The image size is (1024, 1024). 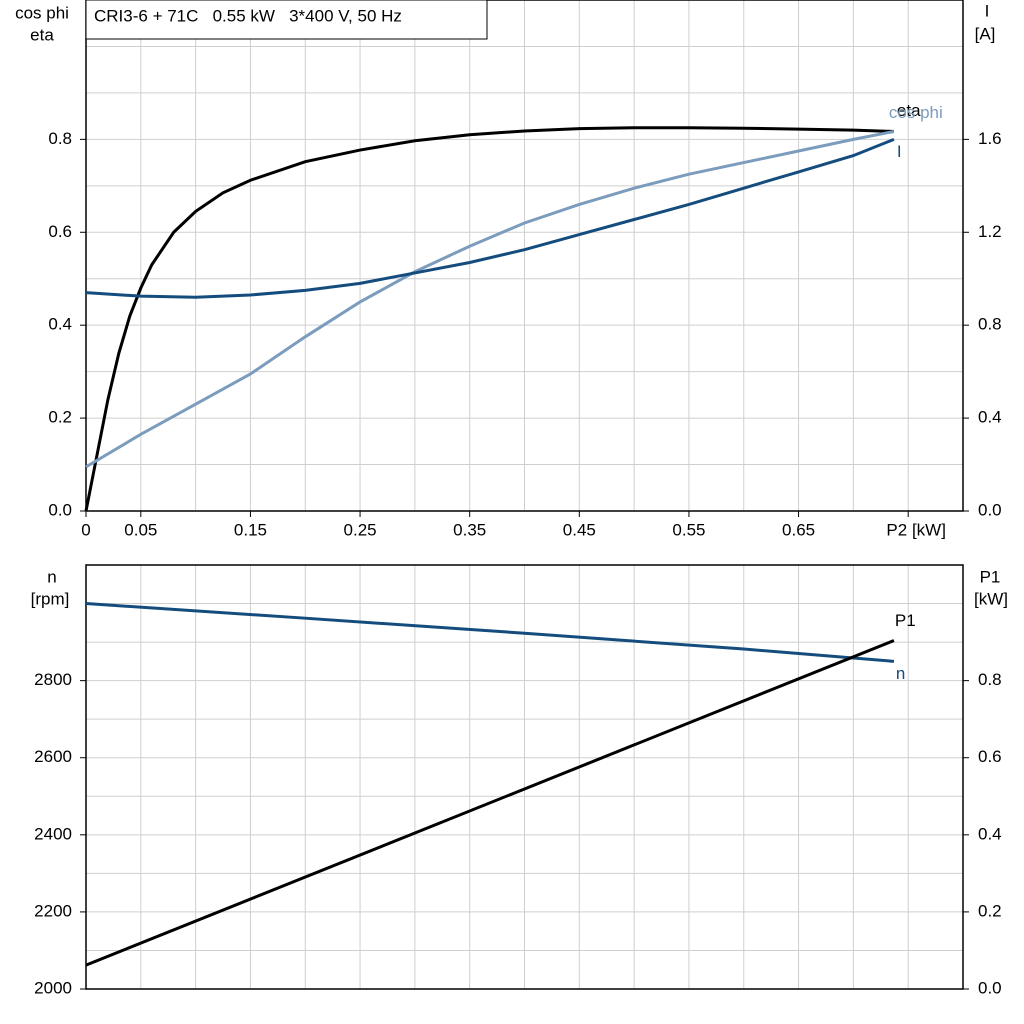 What do you see at coordinates (60, 138) in the screenshot?
I see `y-tick-label: 0.8` at bounding box center [60, 138].